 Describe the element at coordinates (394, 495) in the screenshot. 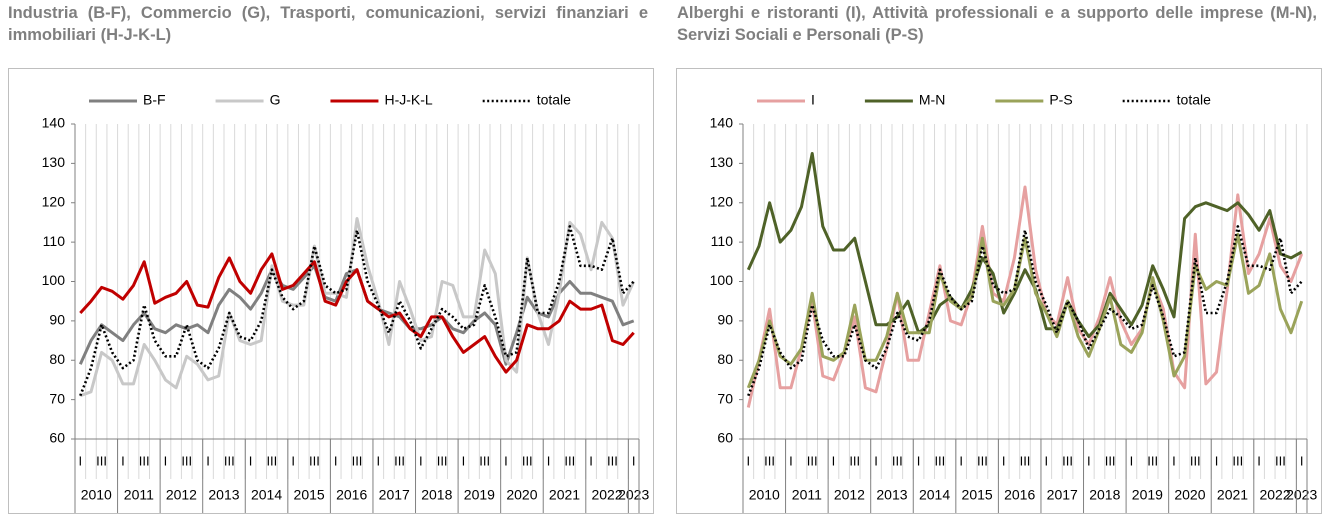

I see `year-label: 2017` at that location.